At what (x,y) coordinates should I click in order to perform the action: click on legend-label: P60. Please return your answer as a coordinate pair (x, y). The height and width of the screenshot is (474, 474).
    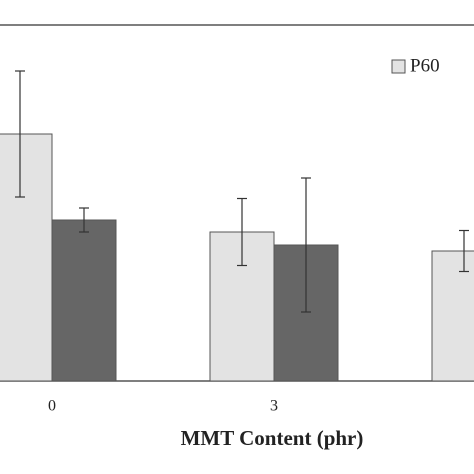
    Looking at the image, I should click on (425, 65).